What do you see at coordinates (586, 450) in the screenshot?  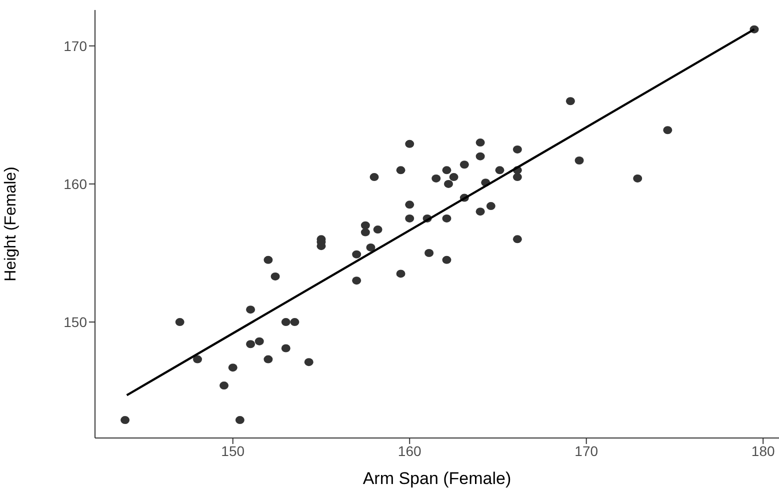 I see `x-tick-label: 170` at bounding box center [586, 450].